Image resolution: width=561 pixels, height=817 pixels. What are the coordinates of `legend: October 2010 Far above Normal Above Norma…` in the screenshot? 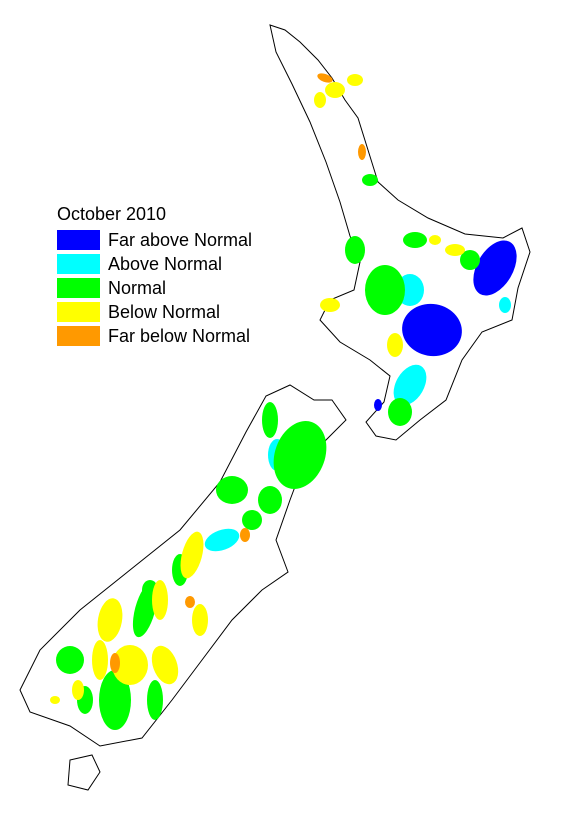 It's located at (154, 275).